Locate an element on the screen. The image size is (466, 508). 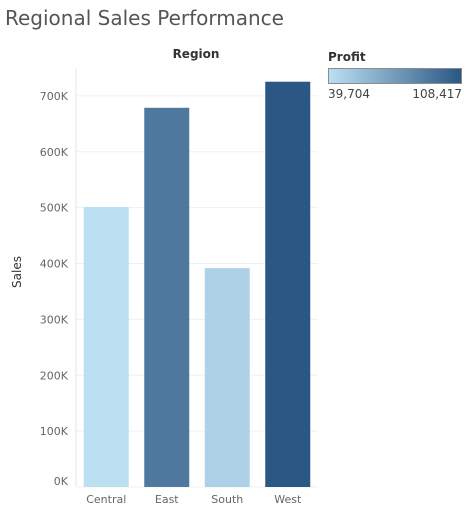
legend-gradient is located at coordinates (395, 76).